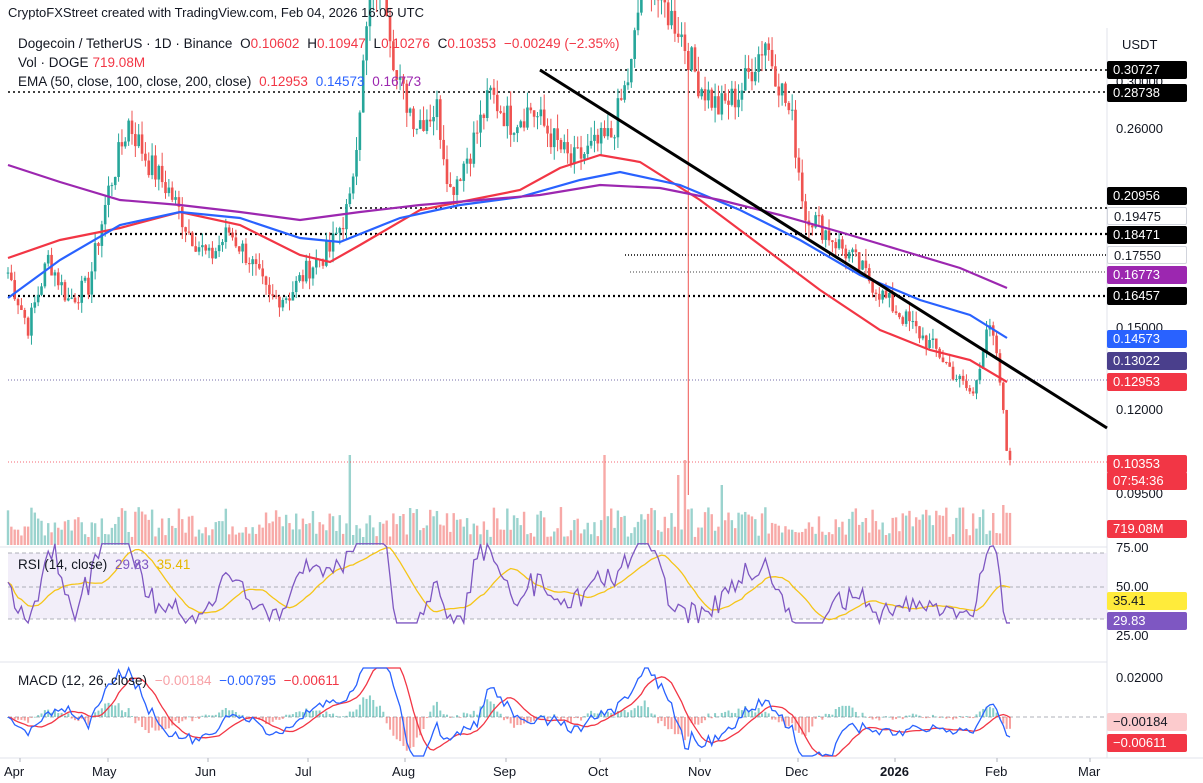 This screenshot has width=1203, height=783. Describe the element at coordinates (1140, 44) in the screenshot. I see `currency-unit: USDT` at that location.